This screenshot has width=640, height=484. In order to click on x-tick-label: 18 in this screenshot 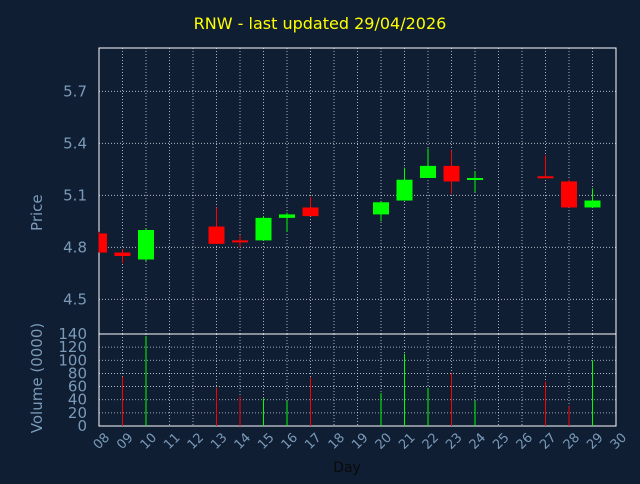, I will do `click(337, 441)`.